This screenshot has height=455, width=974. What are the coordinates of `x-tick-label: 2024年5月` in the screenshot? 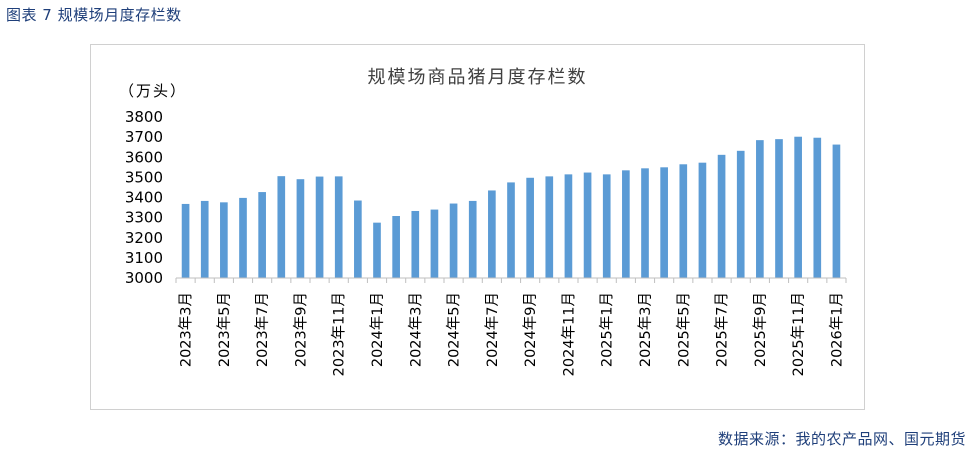 It's located at (454, 329).